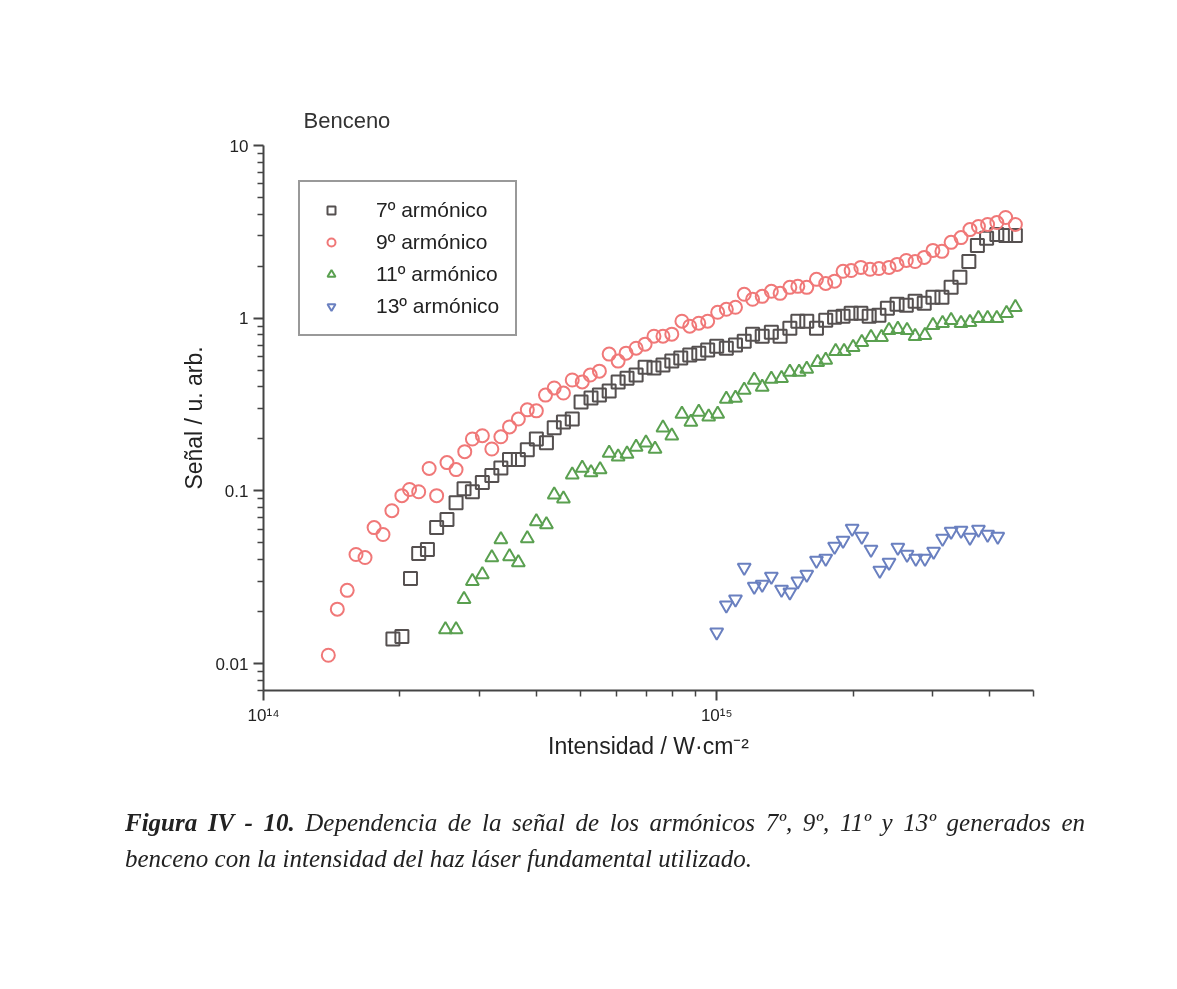  What do you see at coordinates (263, 715) in the screenshot?
I see `x-tick-label: 10¹⁴` at bounding box center [263, 715].